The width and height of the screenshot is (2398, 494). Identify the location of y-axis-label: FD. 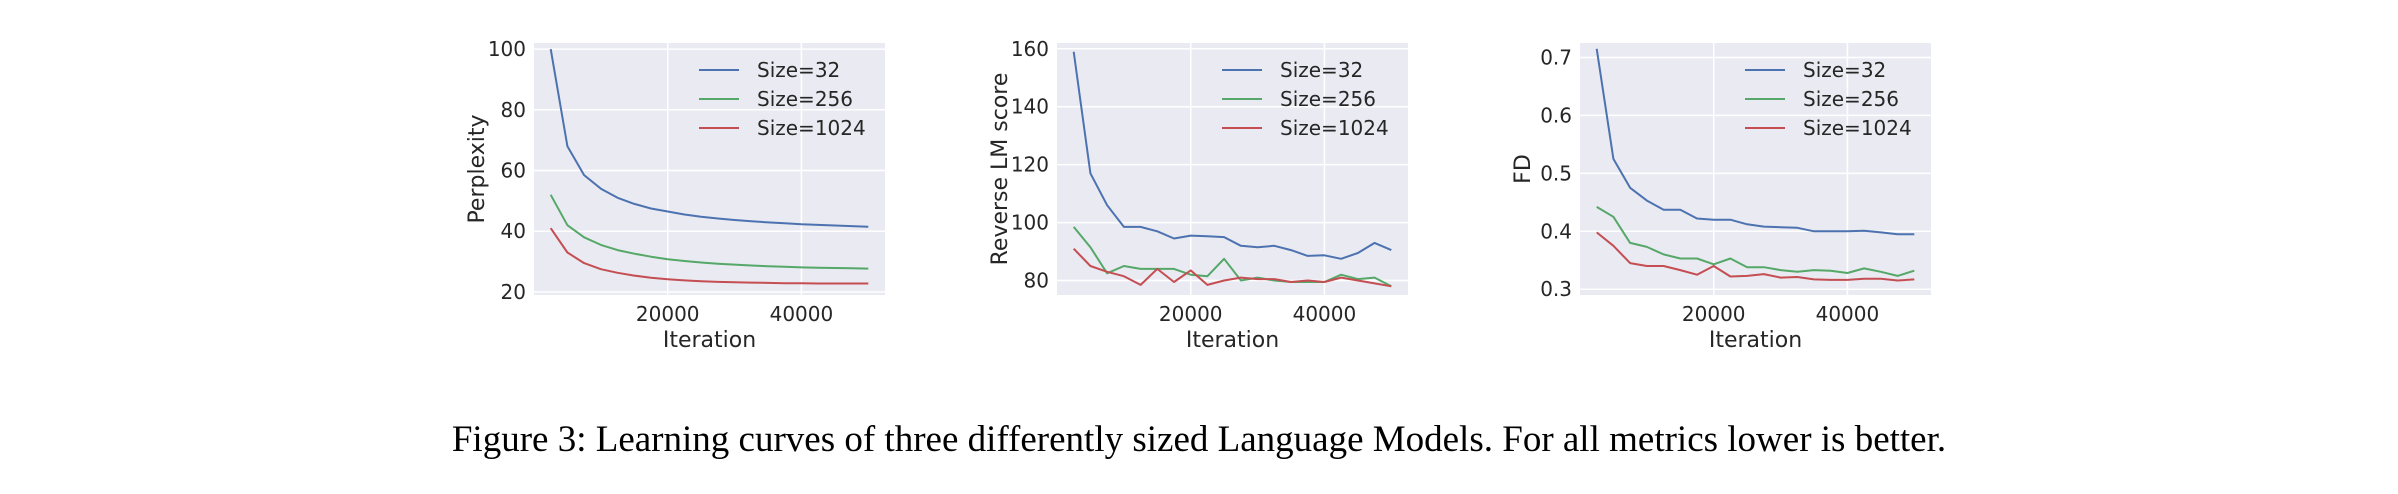
(1523, 169).